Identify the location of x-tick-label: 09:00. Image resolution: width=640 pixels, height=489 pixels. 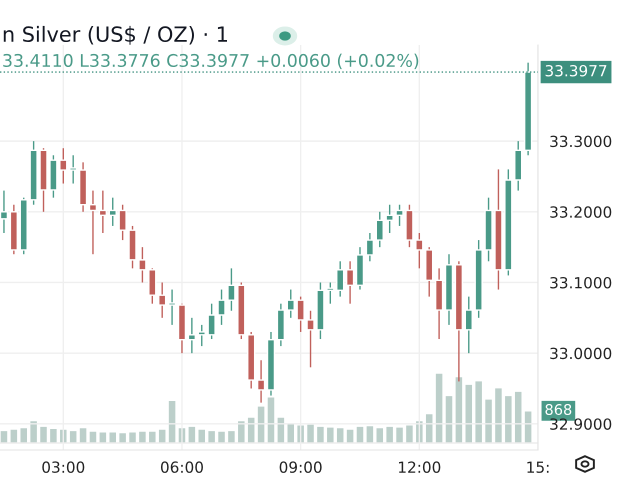
(301, 467).